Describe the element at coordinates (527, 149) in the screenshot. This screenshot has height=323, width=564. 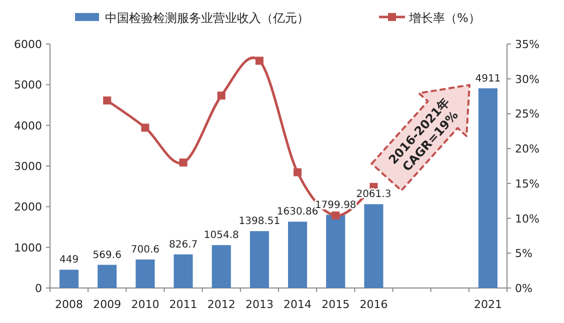
I see `y2-tick-label: 20%` at that location.